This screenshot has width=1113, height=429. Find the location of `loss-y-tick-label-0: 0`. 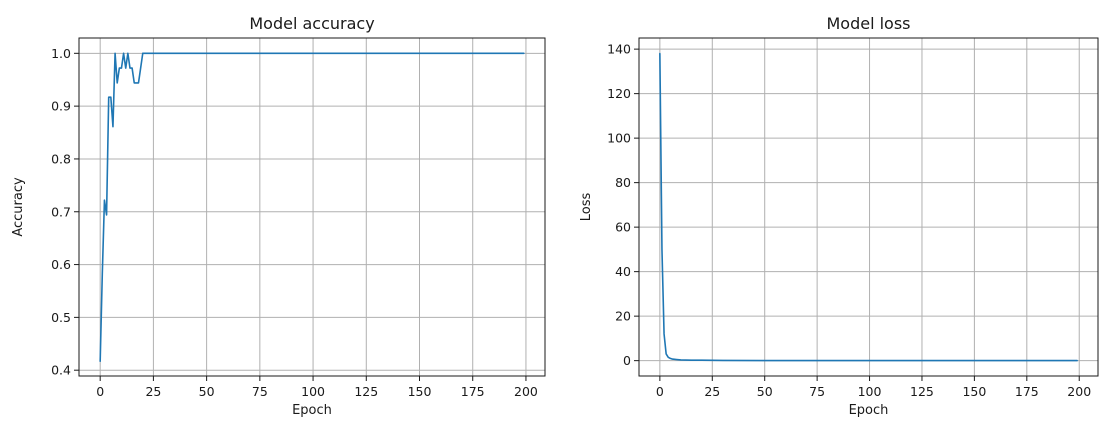

loss-y-tick-label-0: 0 is located at coordinates (627, 360).